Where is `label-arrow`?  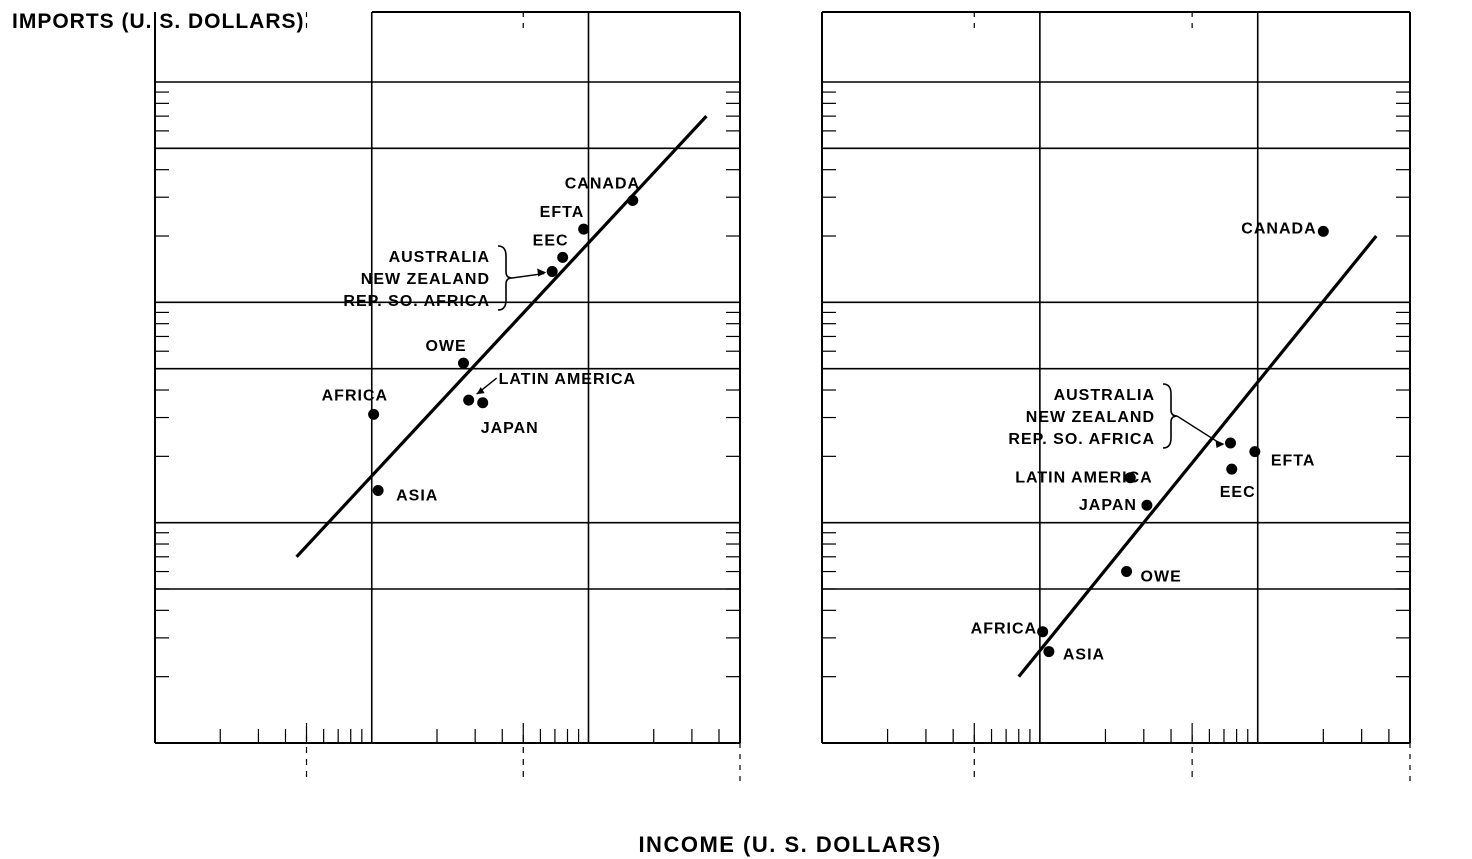 label-arrow is located at coordinates (1199, 430).